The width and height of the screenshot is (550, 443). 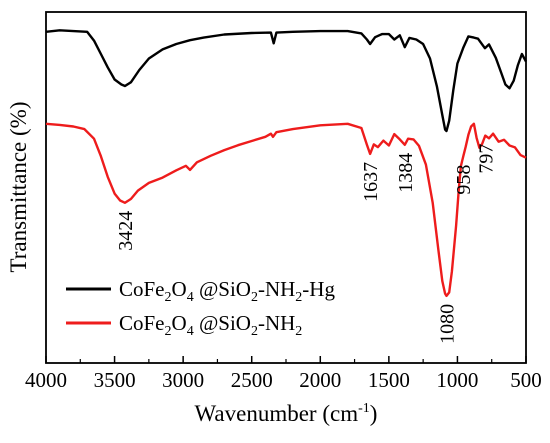 I want to click on legend-label-hg: CoFe2O4 @SiO2-NH2-Hg, so click(x=227, y=291).